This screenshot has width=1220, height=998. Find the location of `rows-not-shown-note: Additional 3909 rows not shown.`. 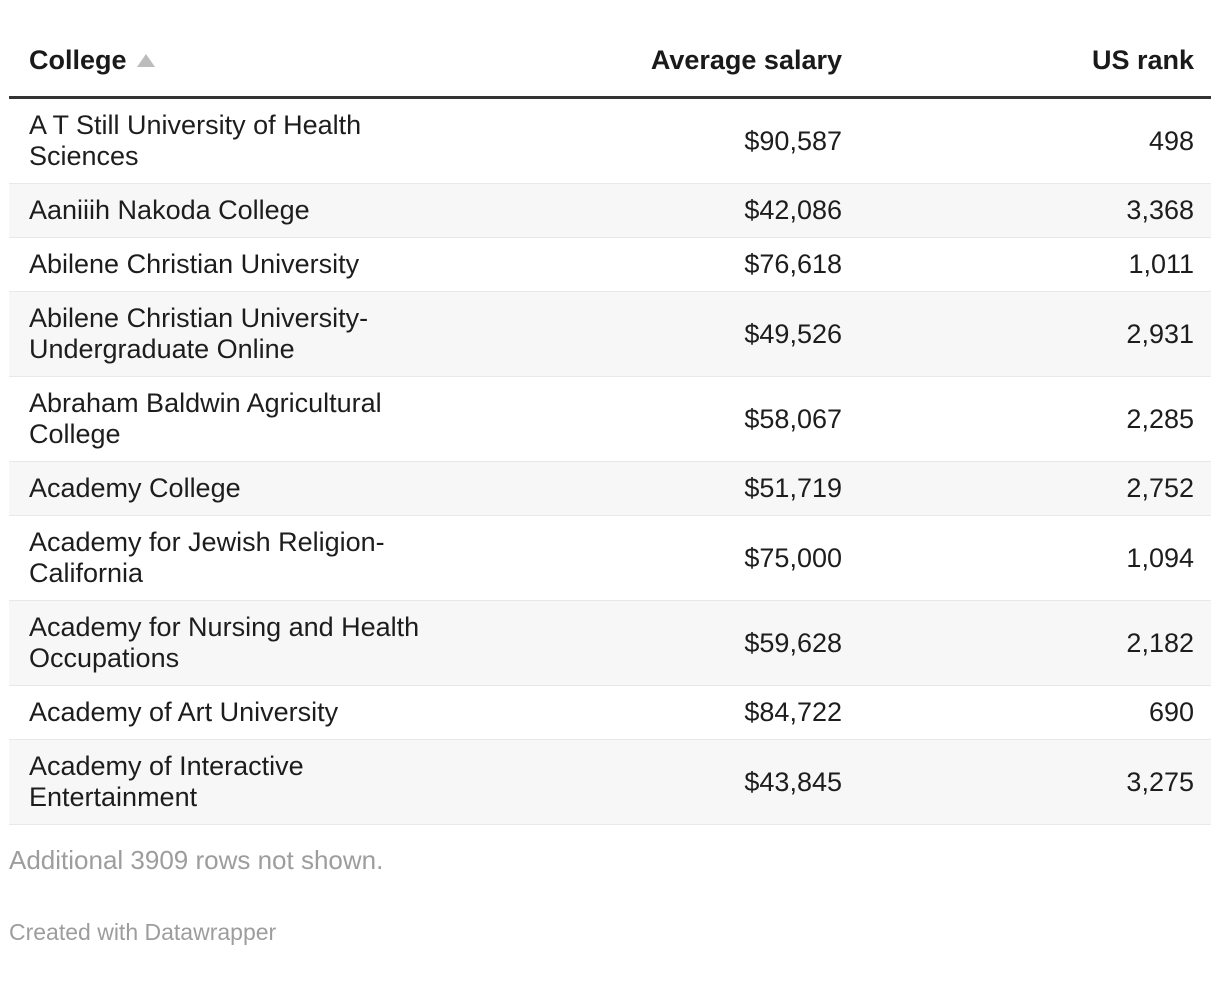

rows-not-shown-note: Additional 3909 rows not shown. is located at coordinates (196, 860).